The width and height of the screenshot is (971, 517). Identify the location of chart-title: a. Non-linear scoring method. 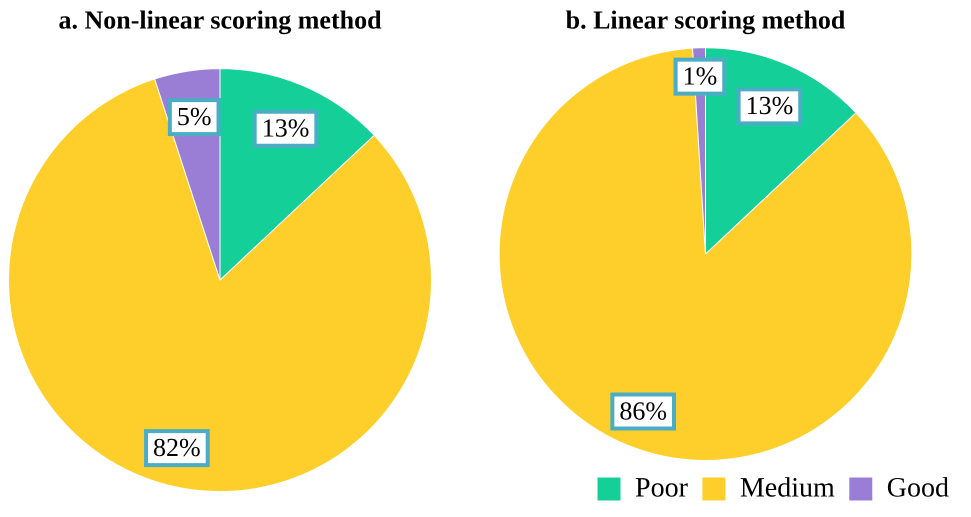
(220, 19).